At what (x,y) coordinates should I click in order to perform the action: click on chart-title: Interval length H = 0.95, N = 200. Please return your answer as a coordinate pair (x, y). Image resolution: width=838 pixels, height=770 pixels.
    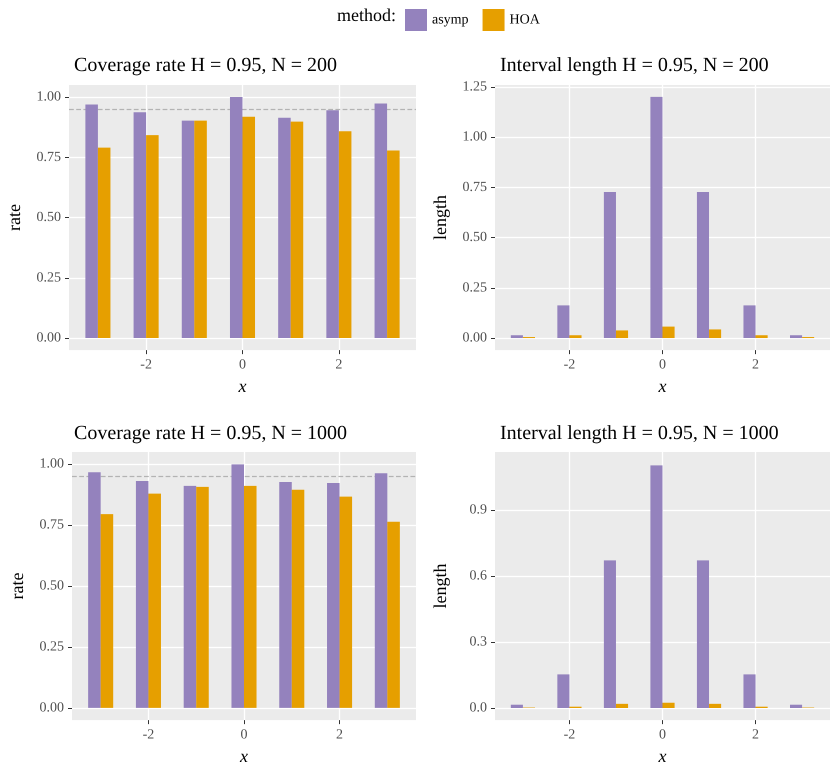
    Looking at the image, I should click on (634, 65).